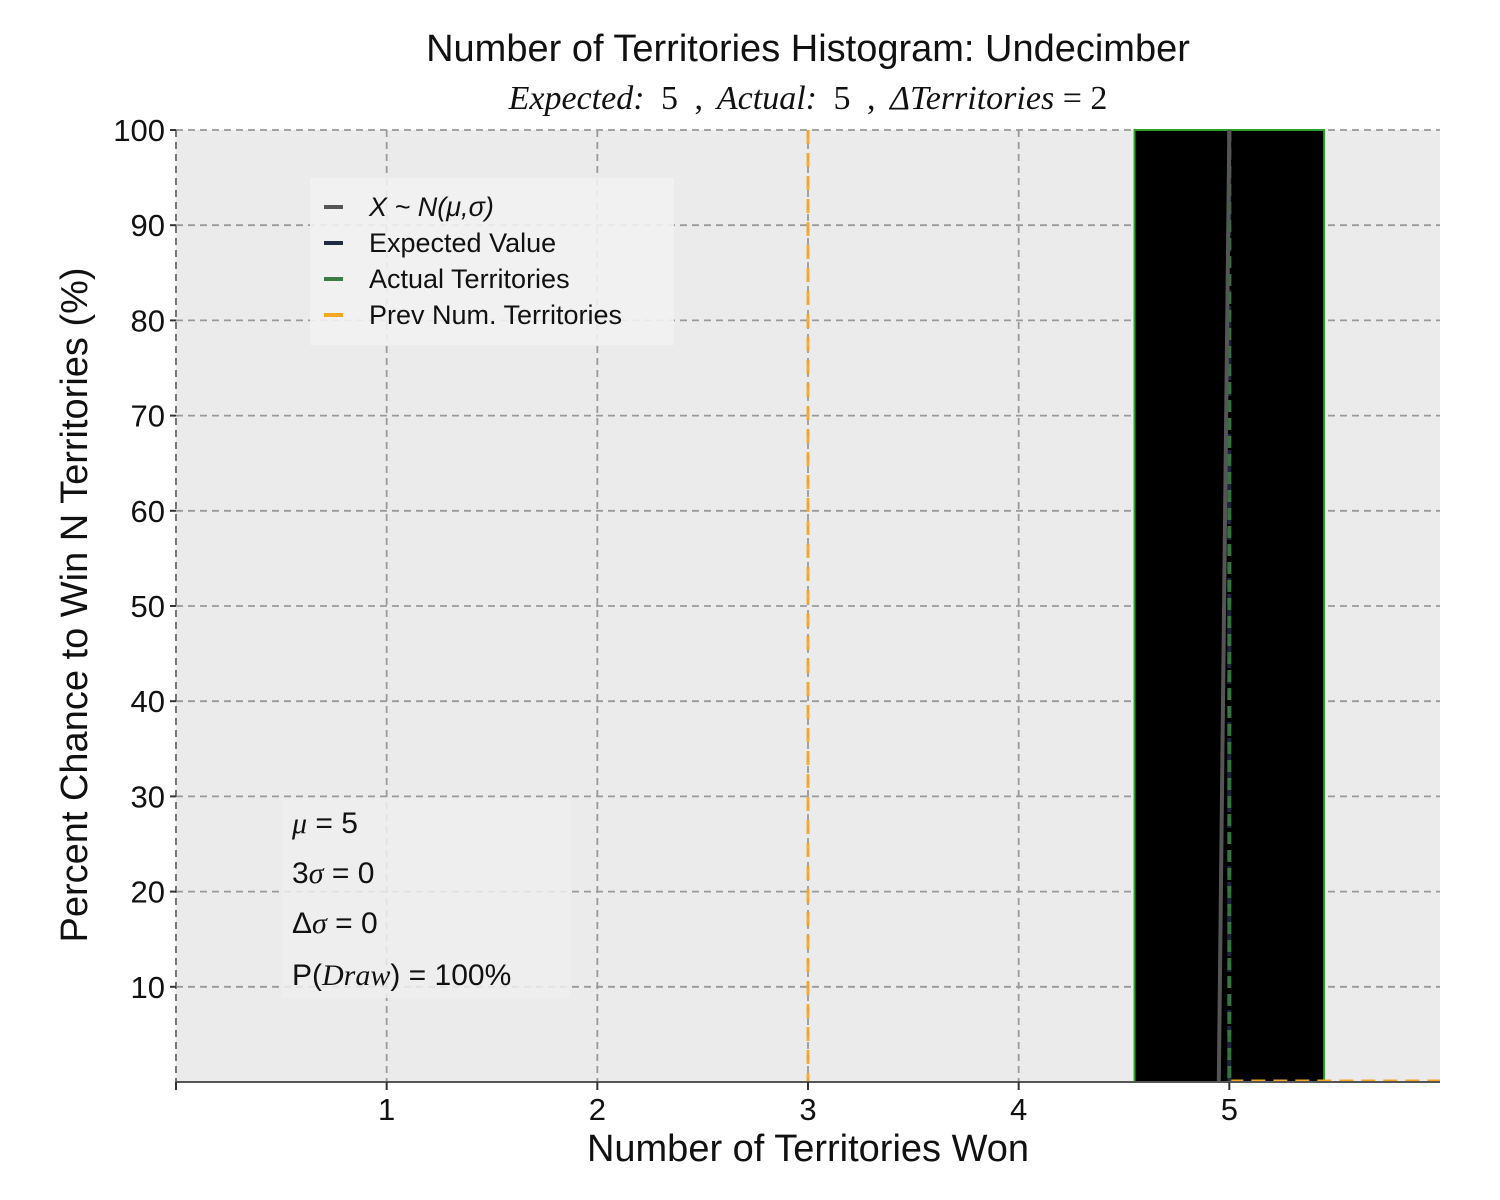 The height and width of the screenshot is (1200, 1500). Describe the element at coordinates (1224, 606) in the screenshot. I see `normal-distribution-curve` at that location.